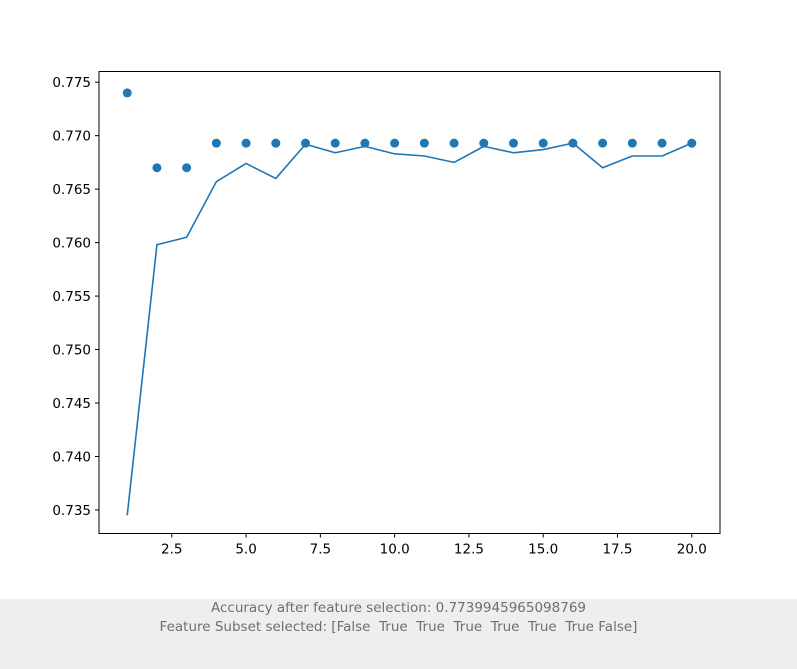 This screenshot has height=669, width=797. What do you see at coordinates (71, 297) in the screenshot?
I see `y-tick-label: 0.755` at bounding box center [71, 297].